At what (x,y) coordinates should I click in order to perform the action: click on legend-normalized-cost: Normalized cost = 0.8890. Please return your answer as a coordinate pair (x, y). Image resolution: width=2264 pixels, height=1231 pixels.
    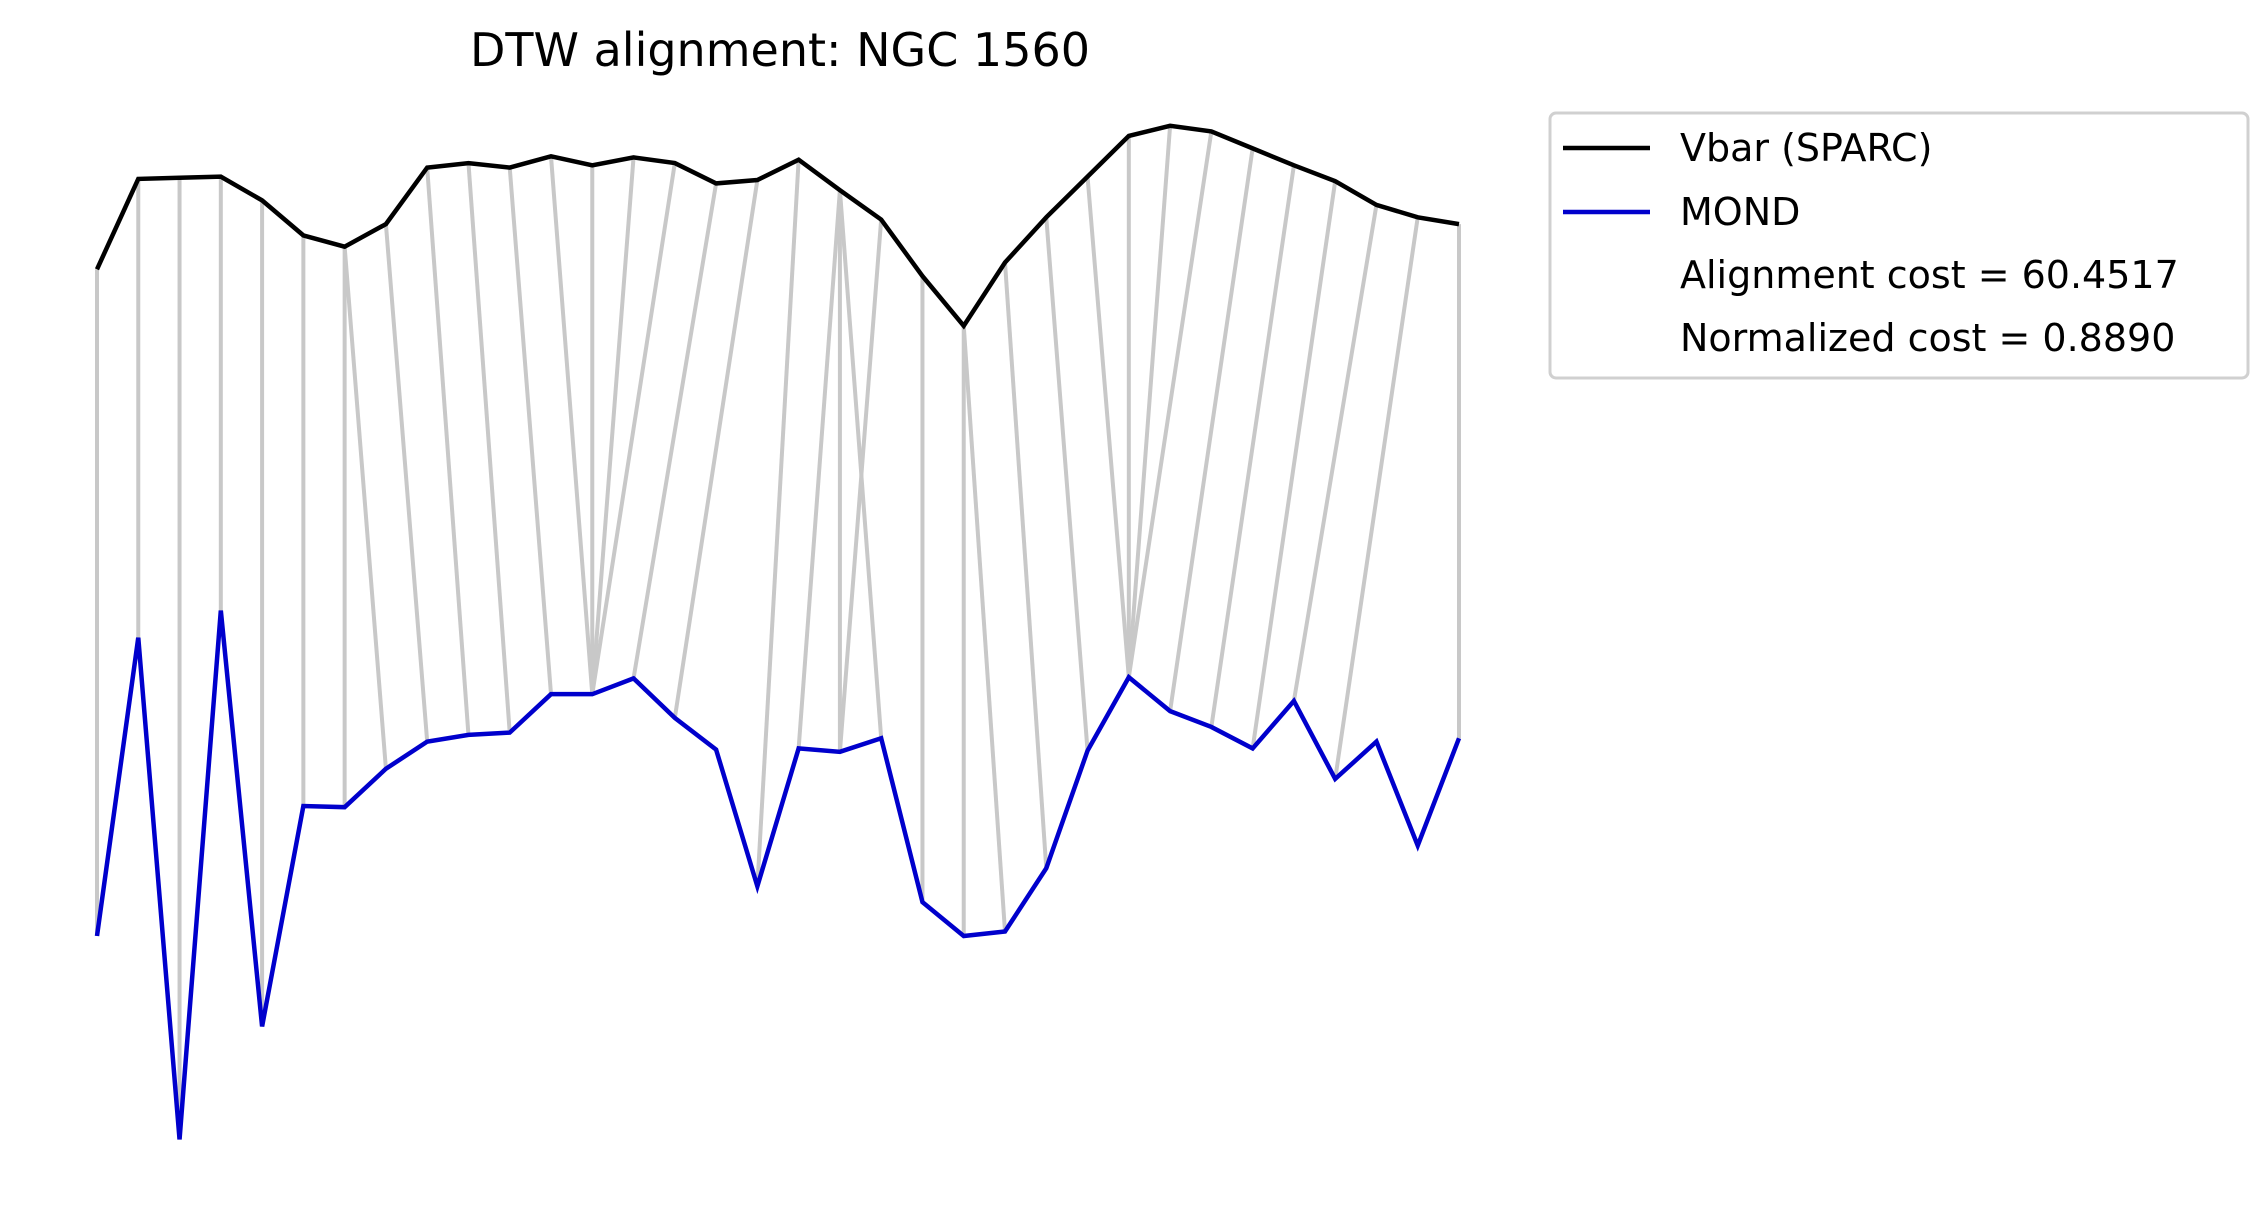
    Looking at the image, I should click on (1927, 338).